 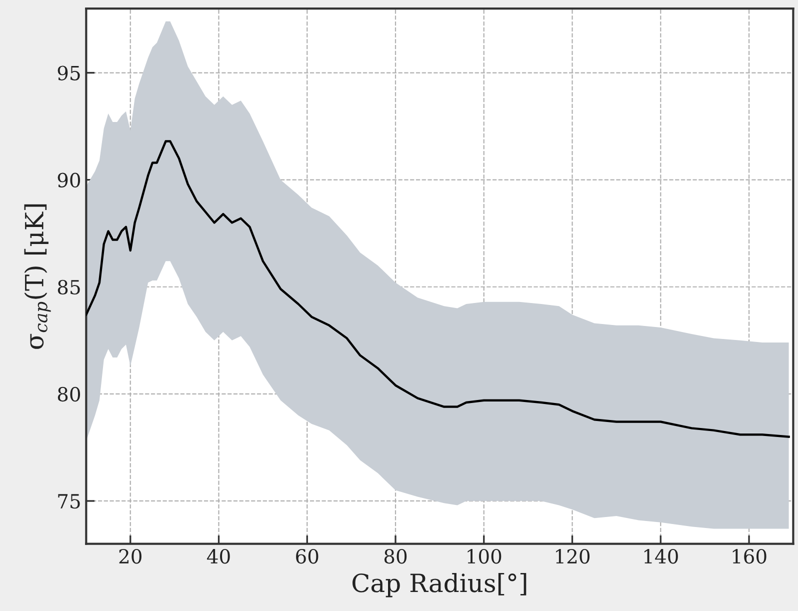 I want to click on y-tick-label: 90, so click(x=69, y=180).